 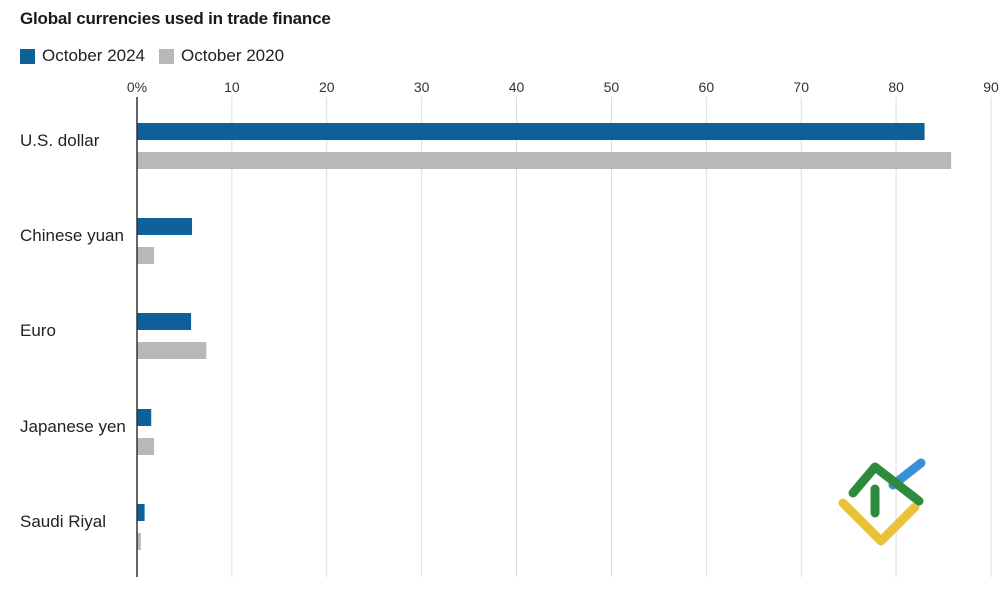 I want to click on logo-mark, so click(x=882, y=502).